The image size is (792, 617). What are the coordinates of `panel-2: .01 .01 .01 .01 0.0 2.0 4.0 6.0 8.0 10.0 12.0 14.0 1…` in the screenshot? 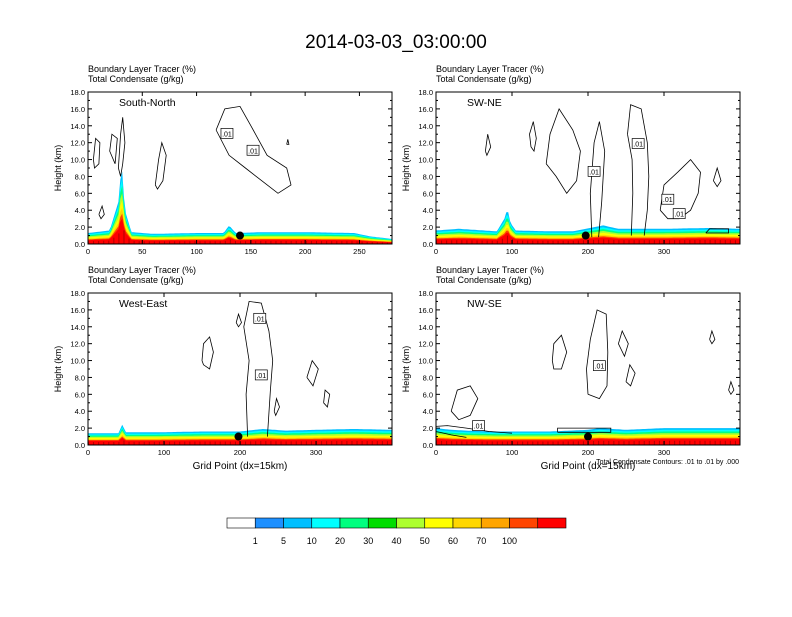 It's located at (571, 160).